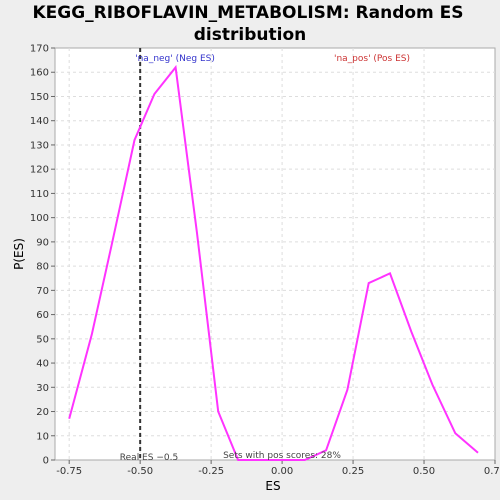  Describe the element at coordinates (39, 49) in the screenshot. I see `y-tick-label: 170` at that location.